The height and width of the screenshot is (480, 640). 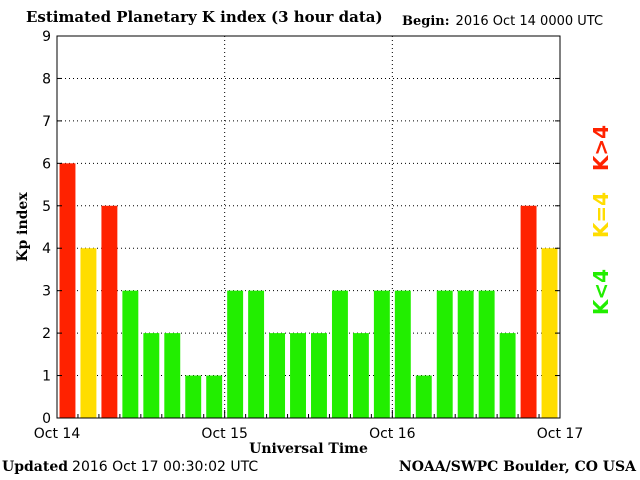 What do you see at coordinates (35, 467) in the screenshot?
I see `updated-label: Updated` at bounding box center [35, 467].